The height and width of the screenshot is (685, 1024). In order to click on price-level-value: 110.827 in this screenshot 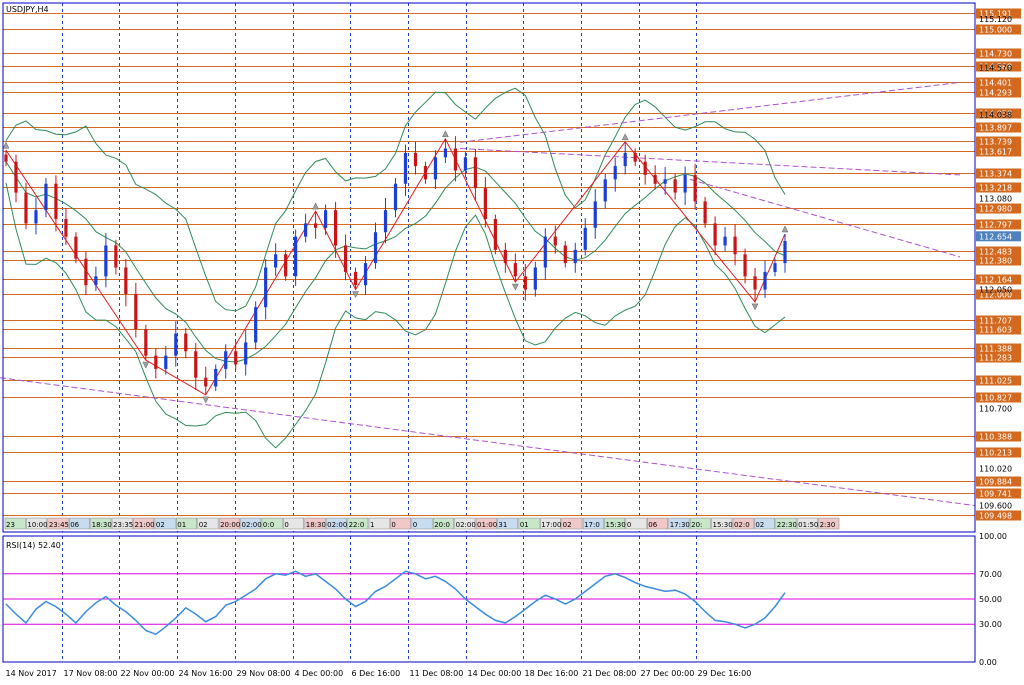, I will do `click(995, 398)`.